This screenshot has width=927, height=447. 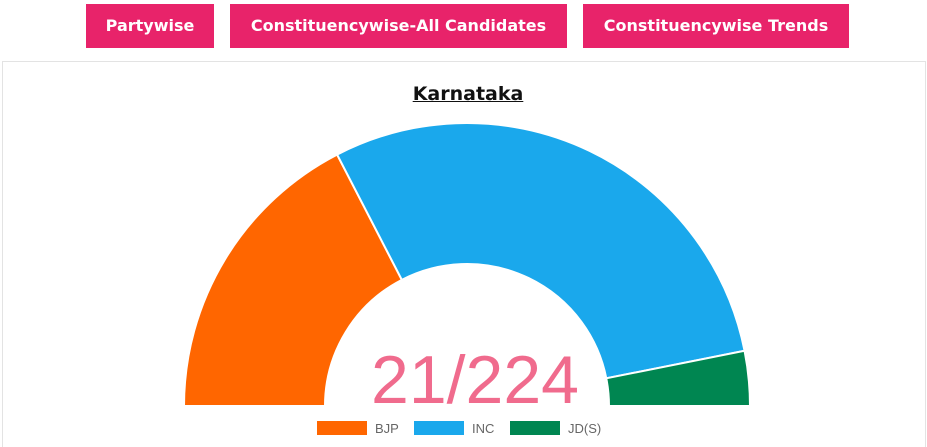 I want to click on chart-title: Karnataka, so click(x=468, y=94).